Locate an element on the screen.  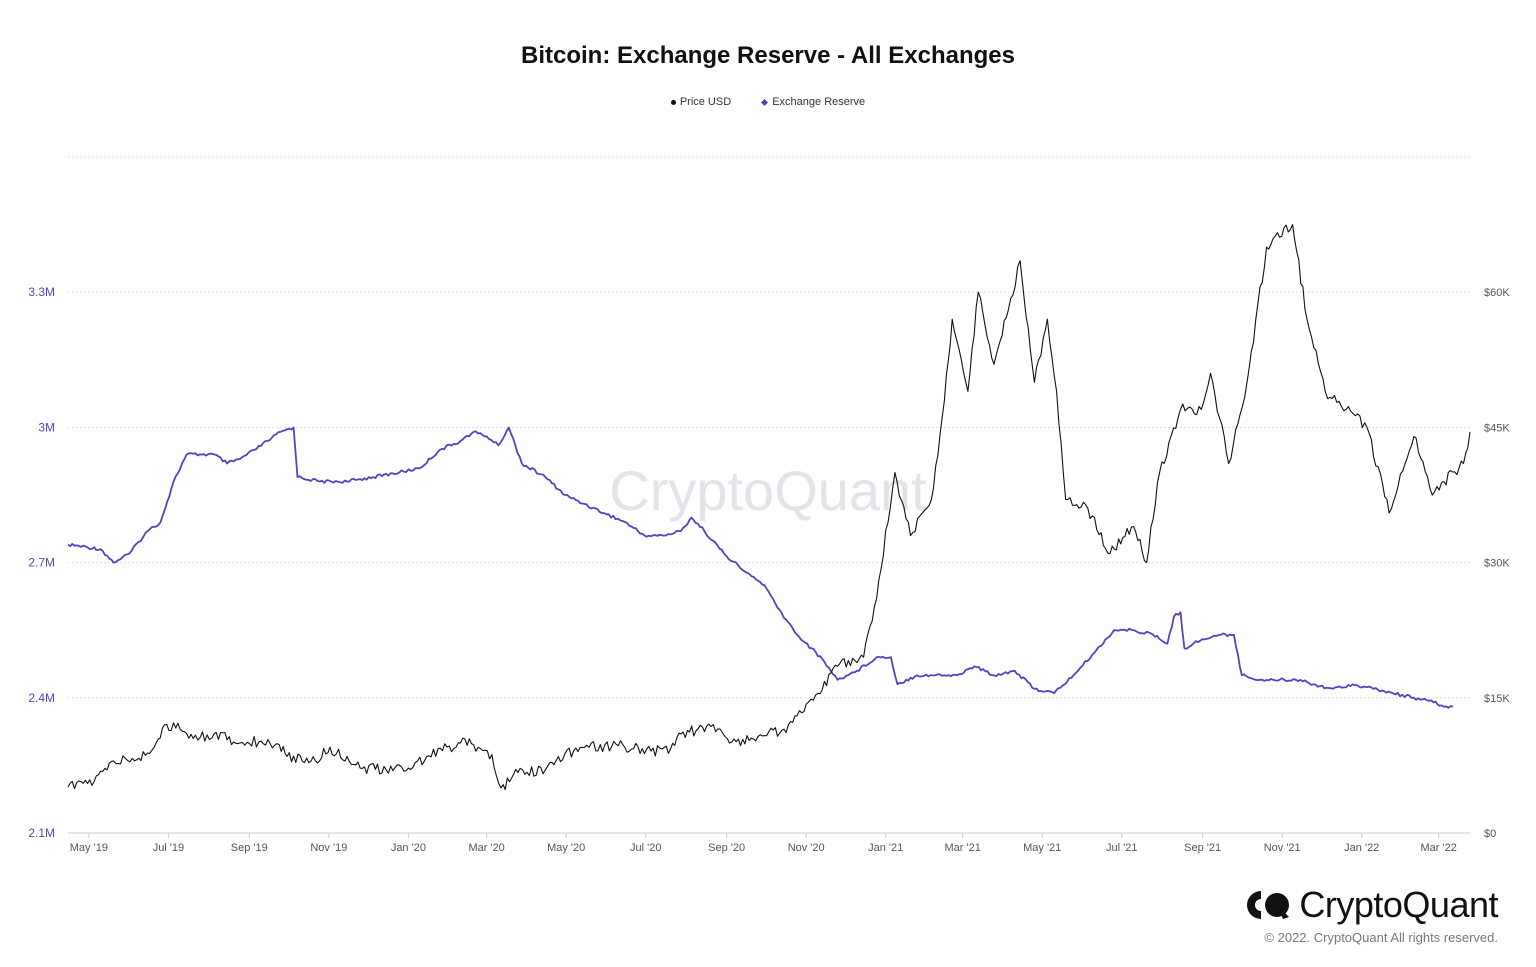
legend: Price USD Exchange Reserve is located at coordinates (768, 102).